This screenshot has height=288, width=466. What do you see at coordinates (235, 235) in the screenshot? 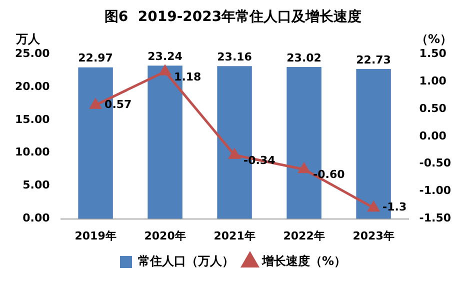
I see `x-tick-label: 2021年` at bounding box center [235, 235].